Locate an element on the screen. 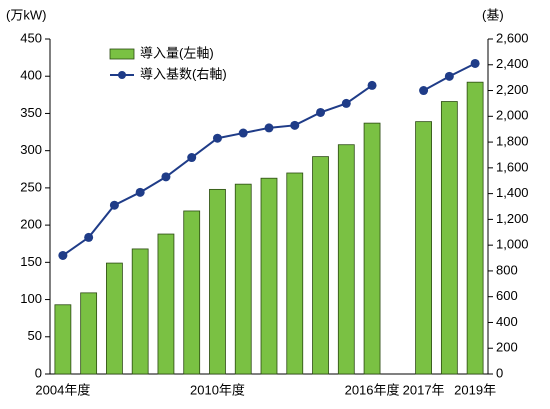  y-tick-label: 0 is located at coordinates (38, 372).